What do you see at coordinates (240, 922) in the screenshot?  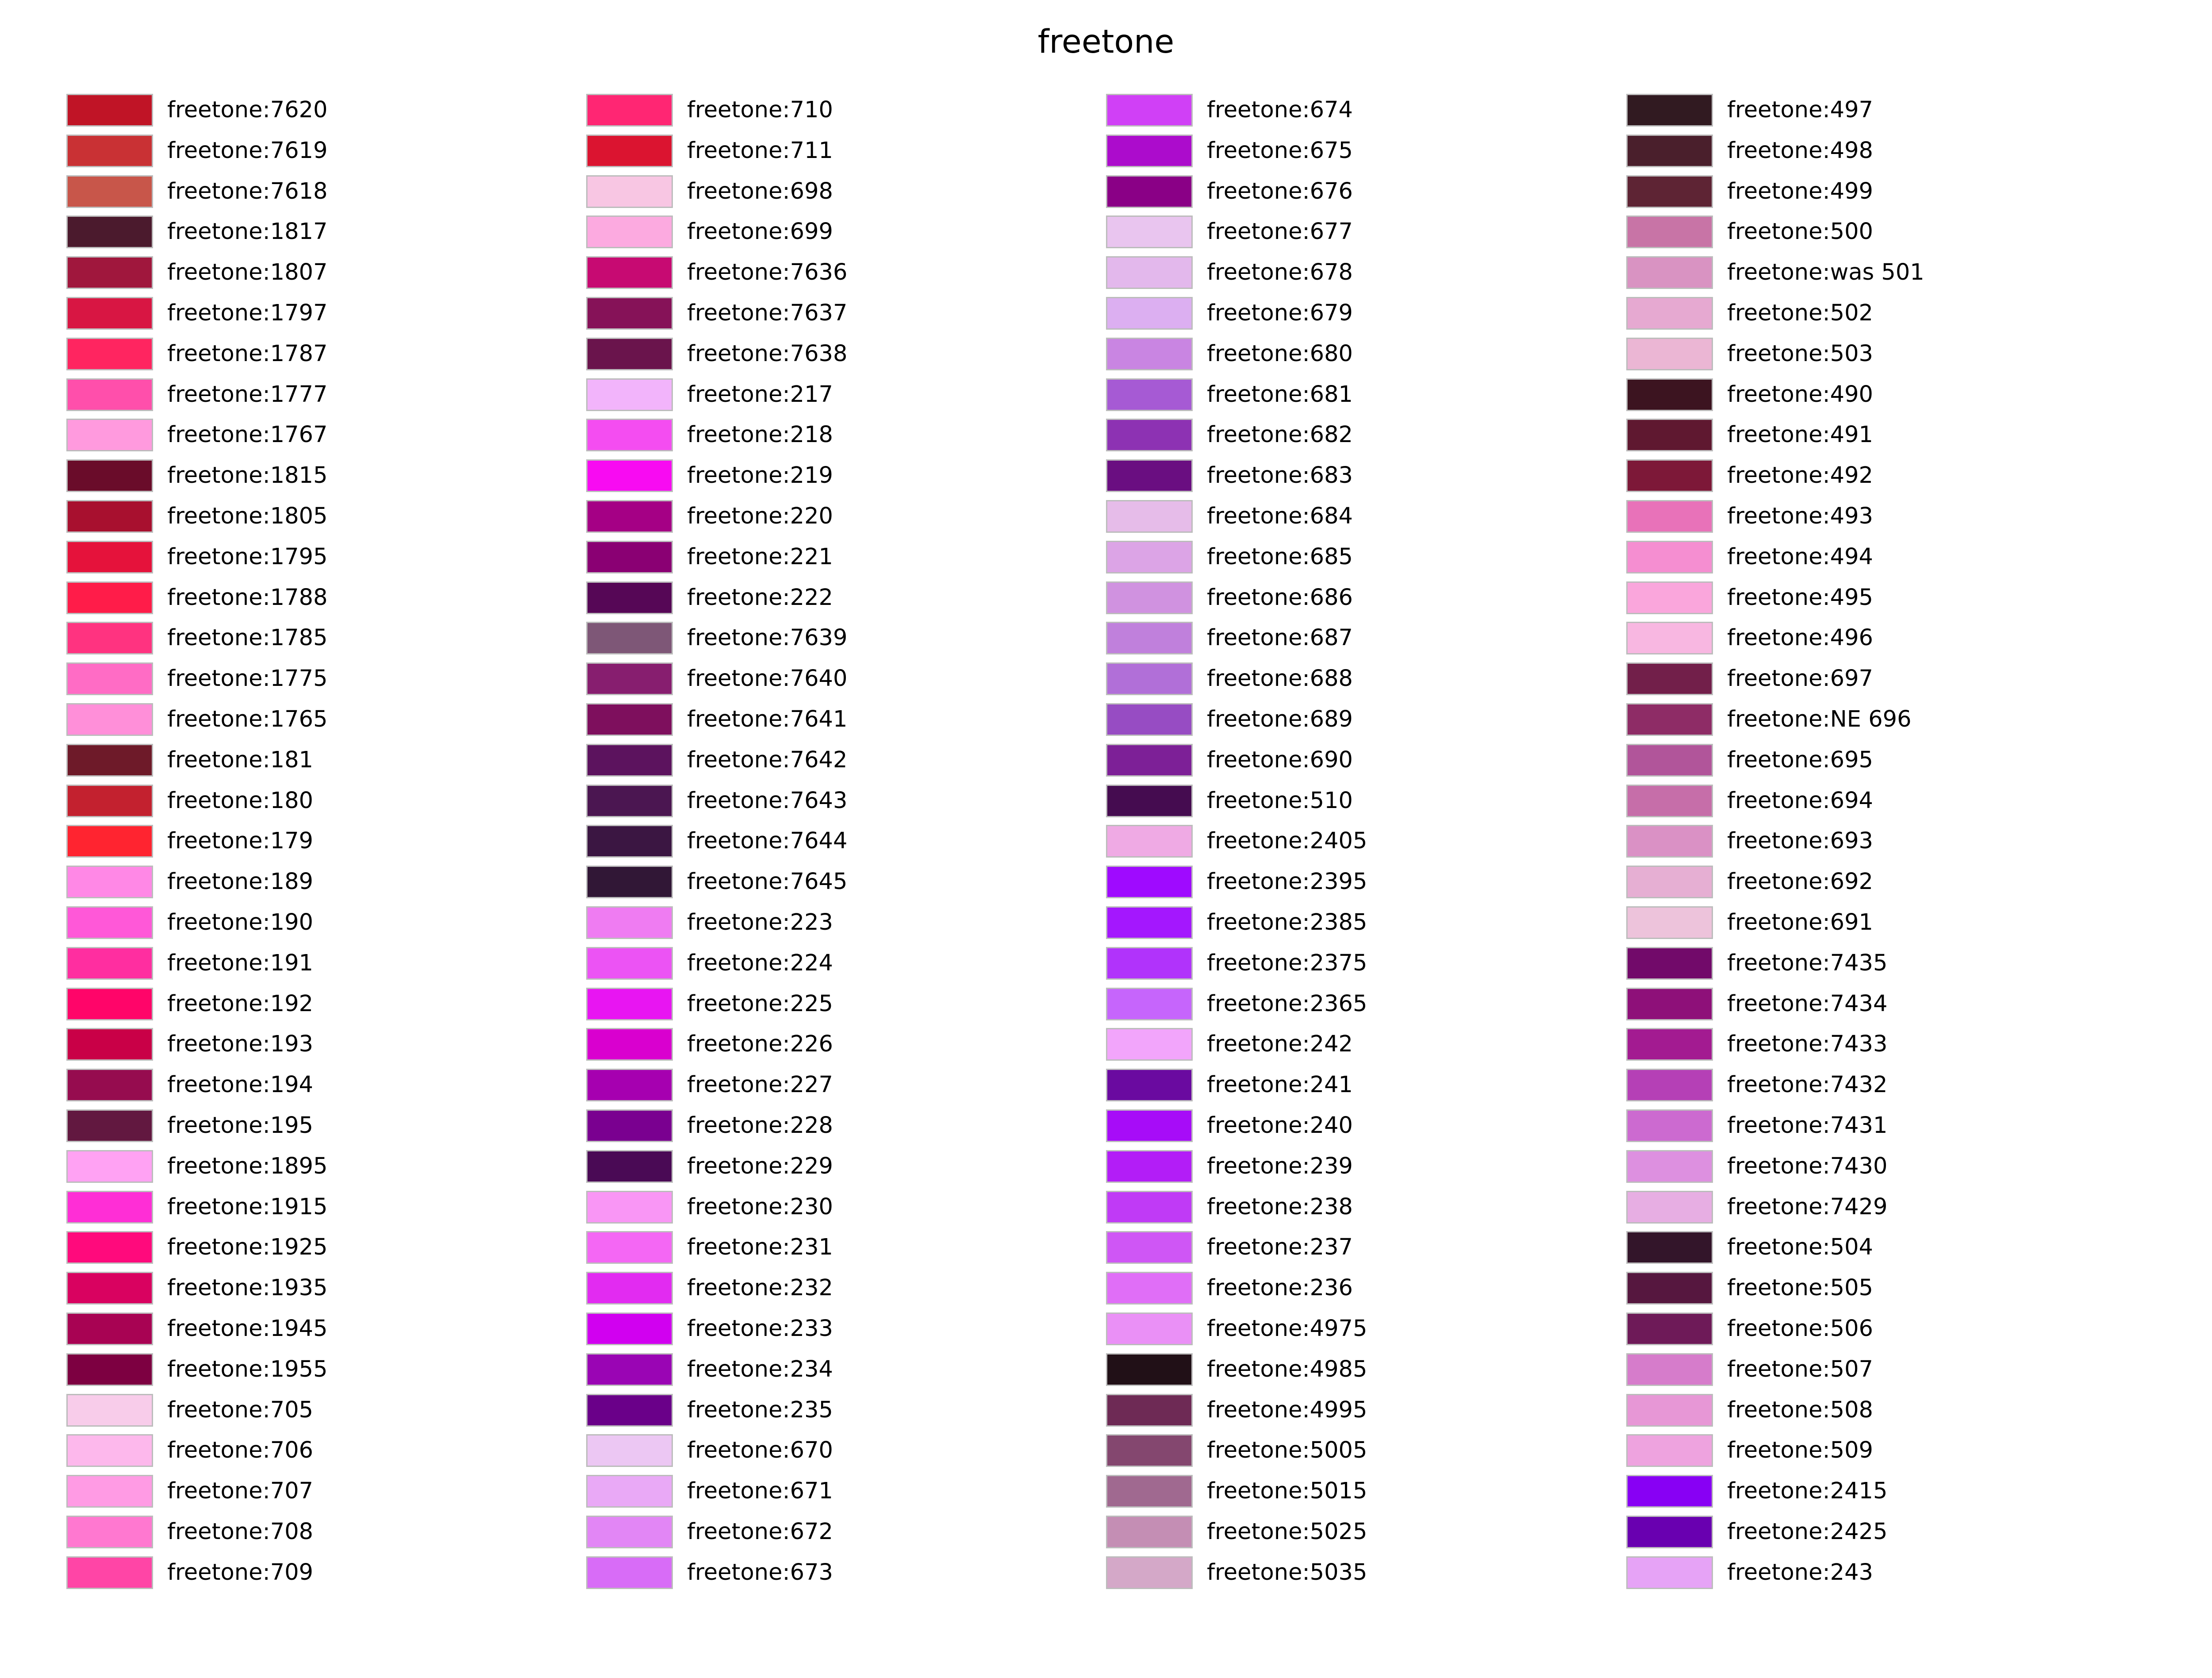 I see `color-label: freetone:190` at bounding box center [240, 922].